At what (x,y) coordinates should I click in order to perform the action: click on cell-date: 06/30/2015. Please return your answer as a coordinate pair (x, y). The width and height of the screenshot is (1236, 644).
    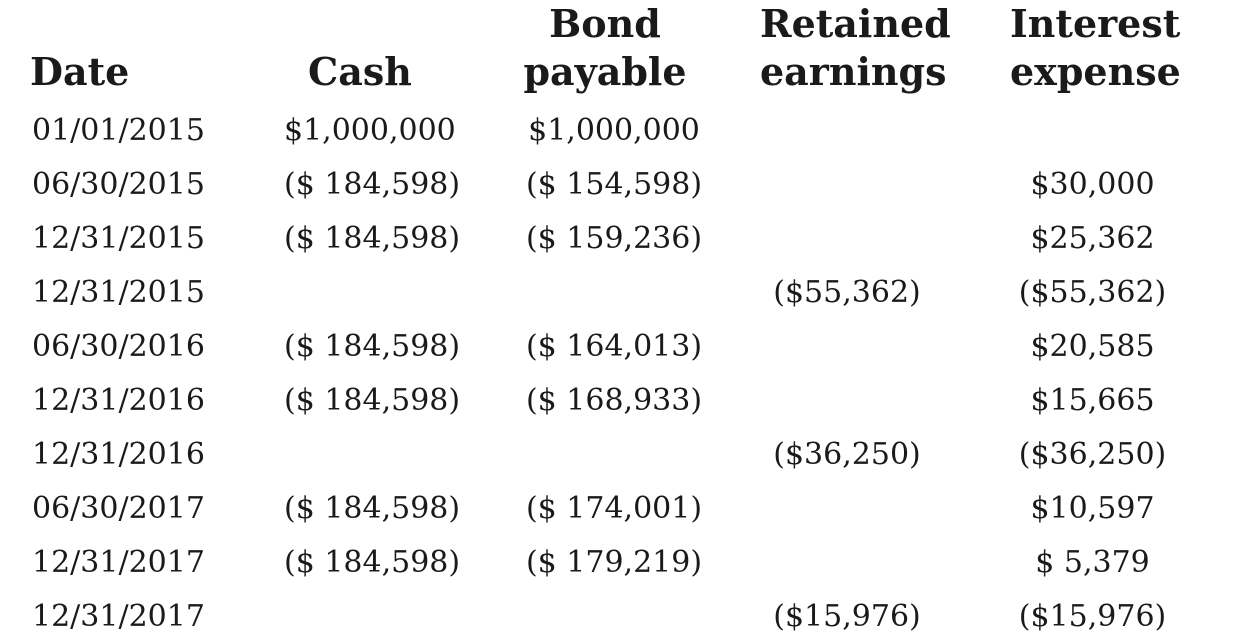
    Looking at the image, I should click on (118, 184).